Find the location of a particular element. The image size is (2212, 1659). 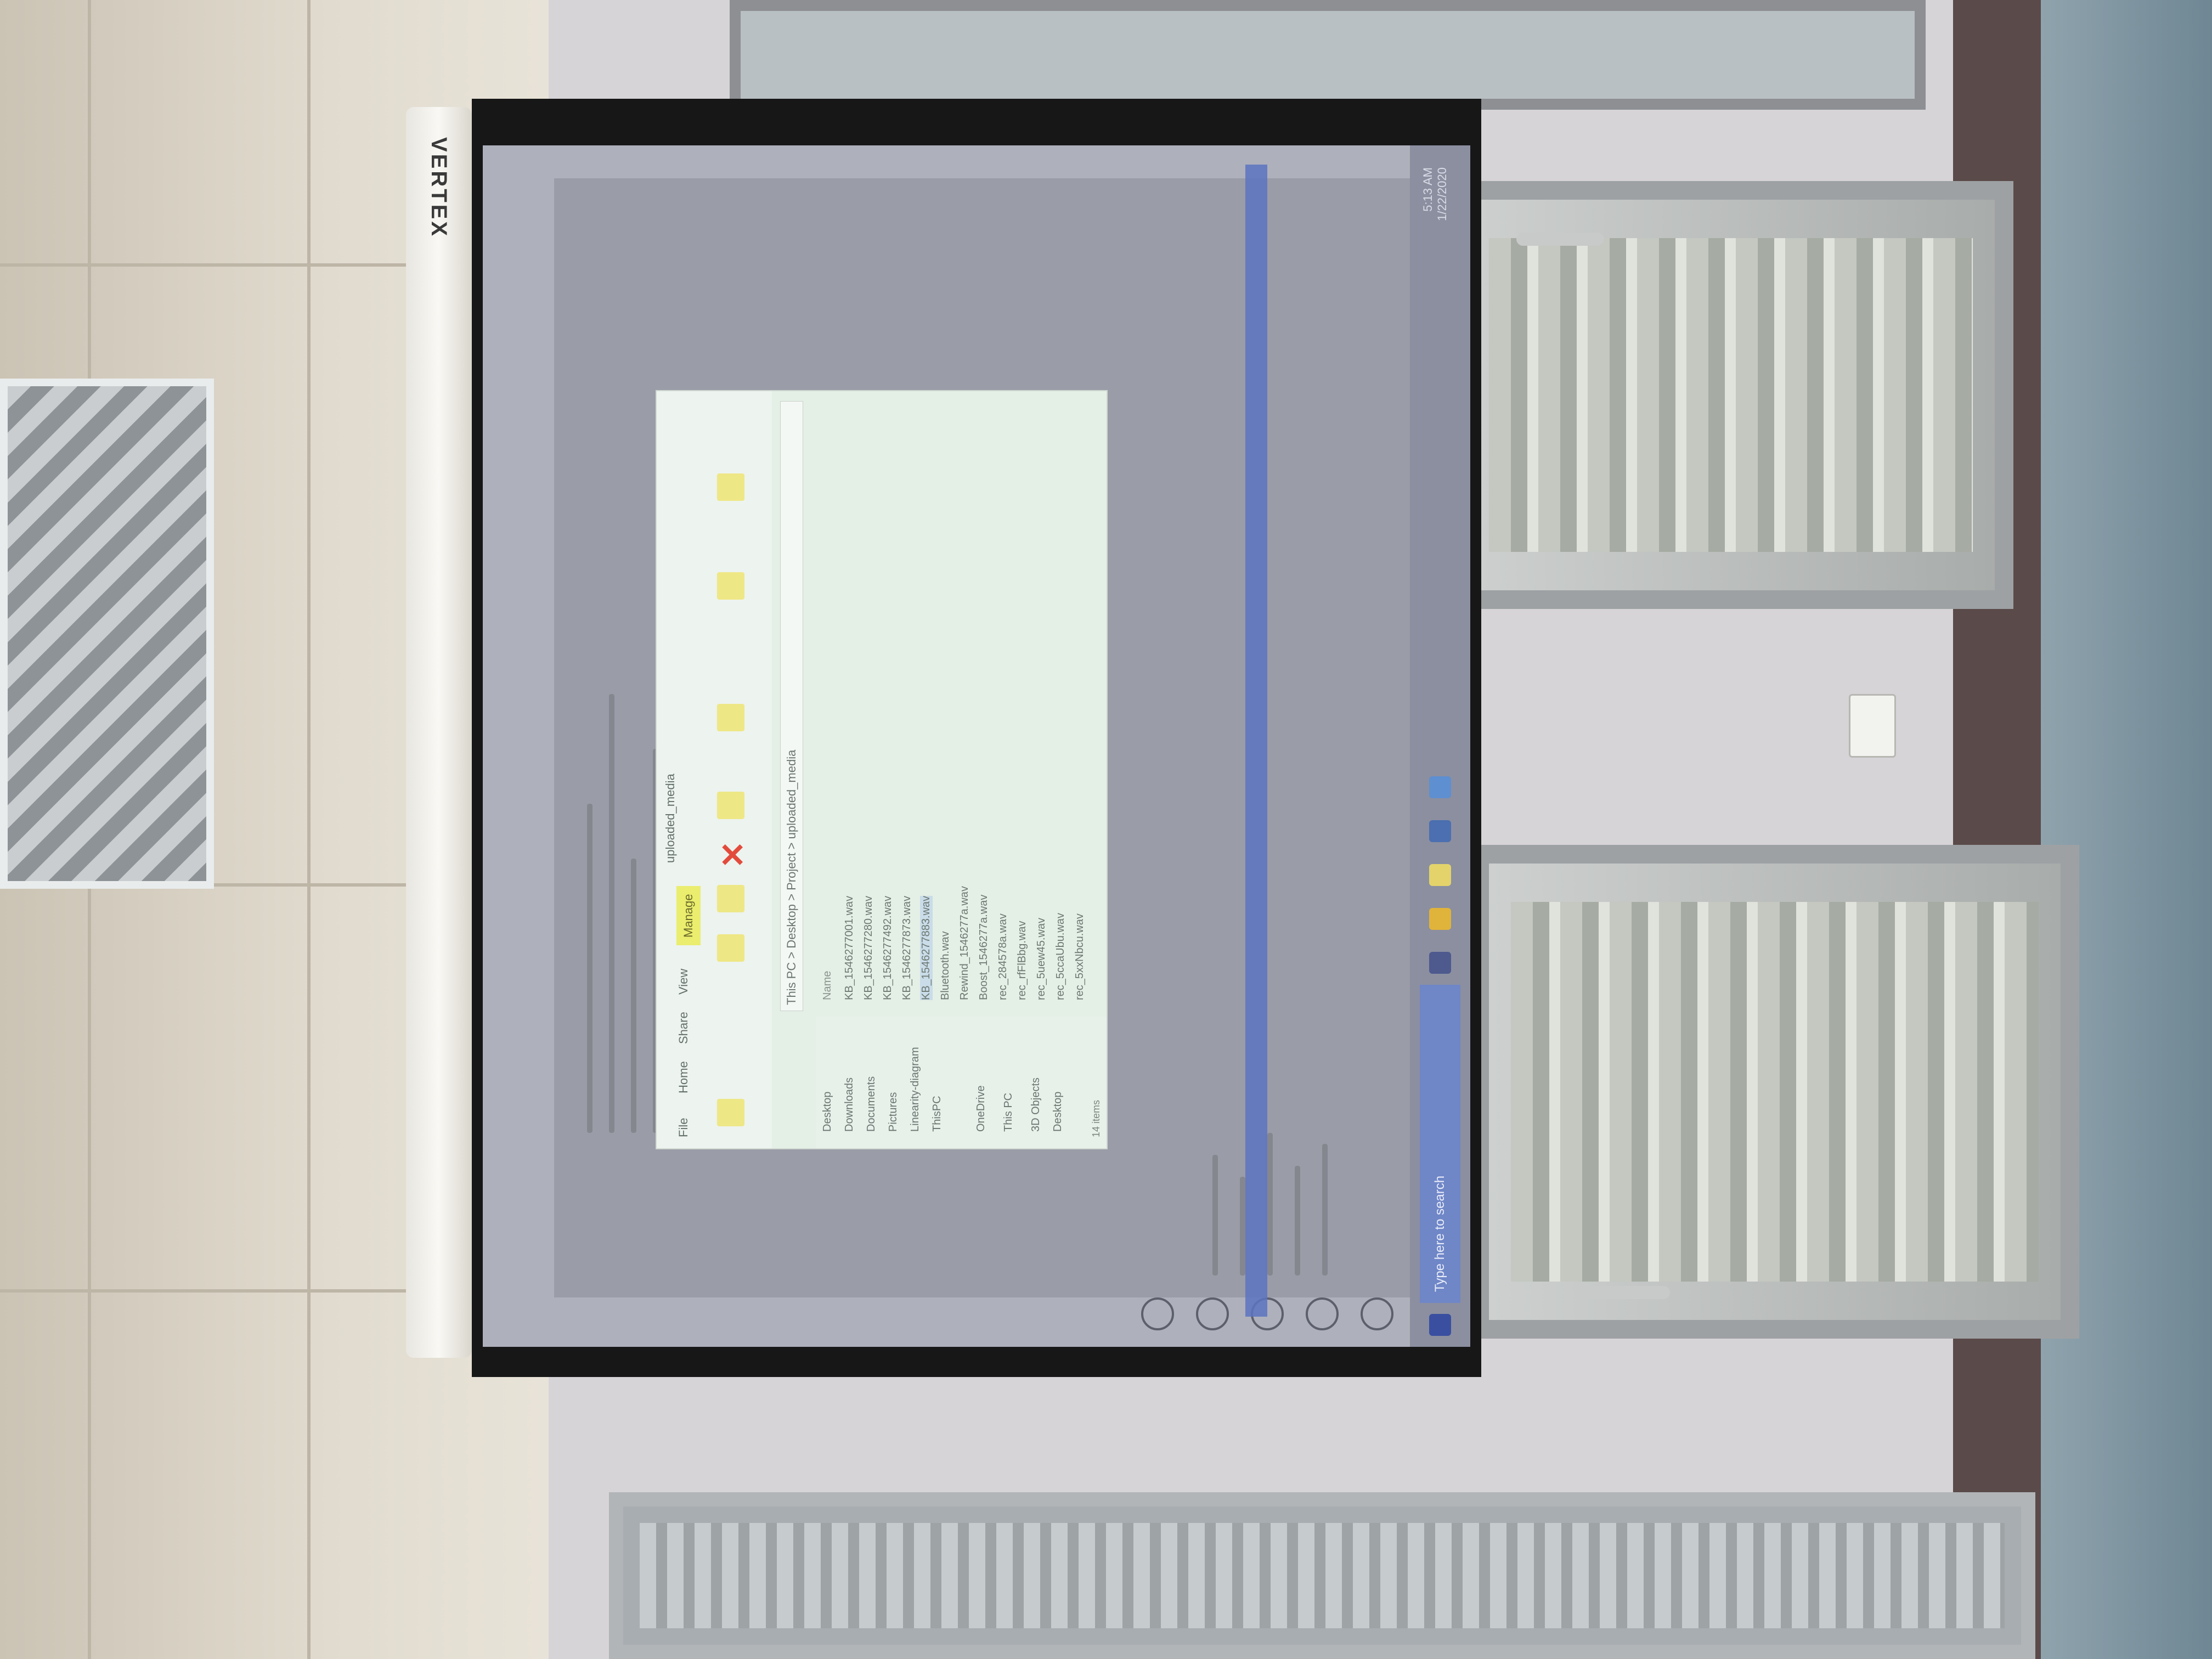

new-folder-button is located at coordinates (730, 718).